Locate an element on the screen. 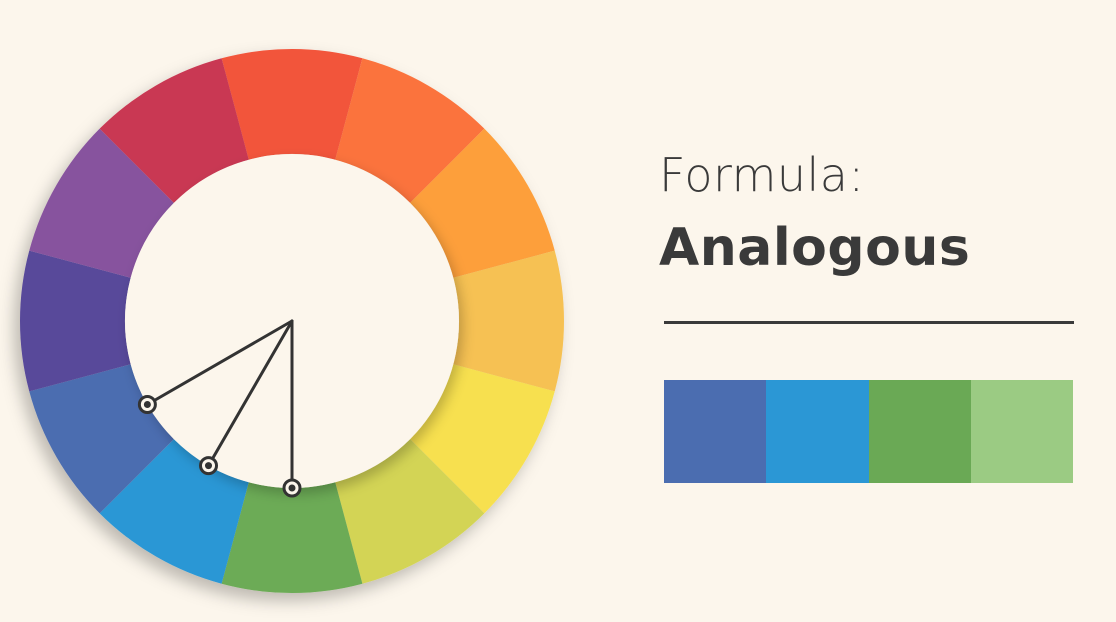  formula-label: Formula: is located at coordinates (762, 175).